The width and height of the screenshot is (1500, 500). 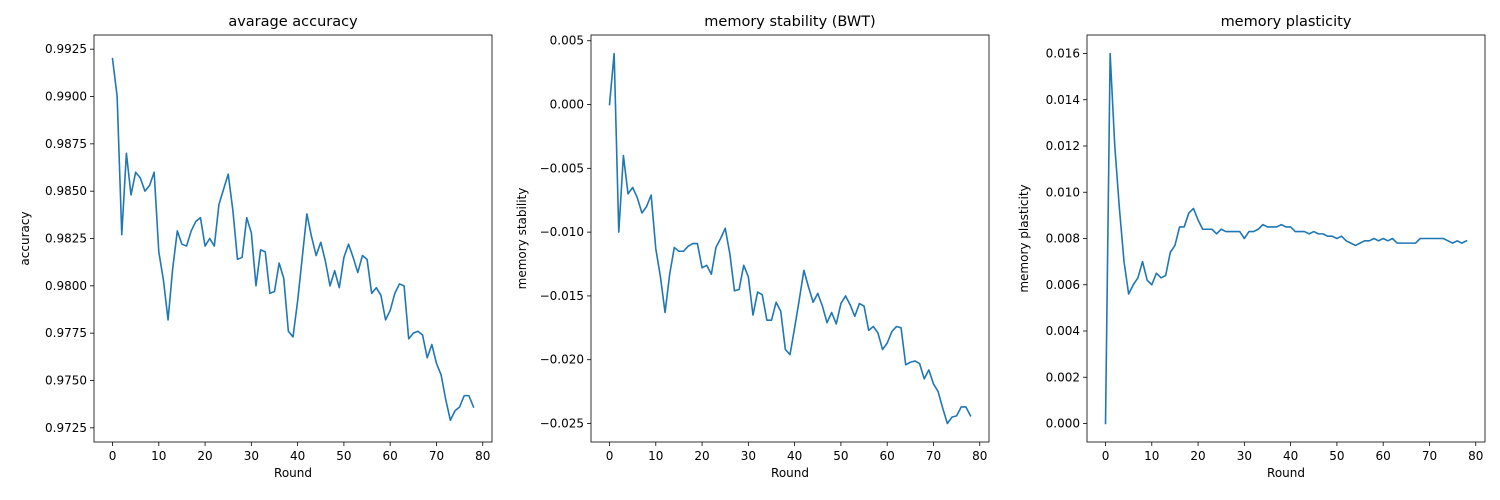 I want to click on y-tick-label: −0.010, so click(x=562, y=232).